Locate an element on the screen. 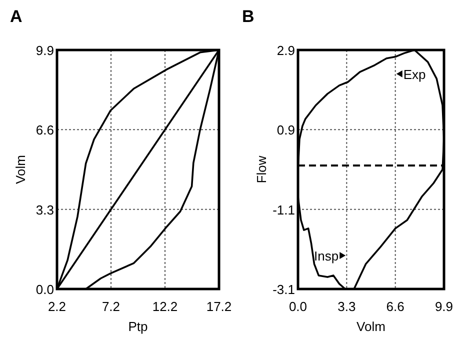  x-tick-label: 9.9 is located at coordinates (444, 306).